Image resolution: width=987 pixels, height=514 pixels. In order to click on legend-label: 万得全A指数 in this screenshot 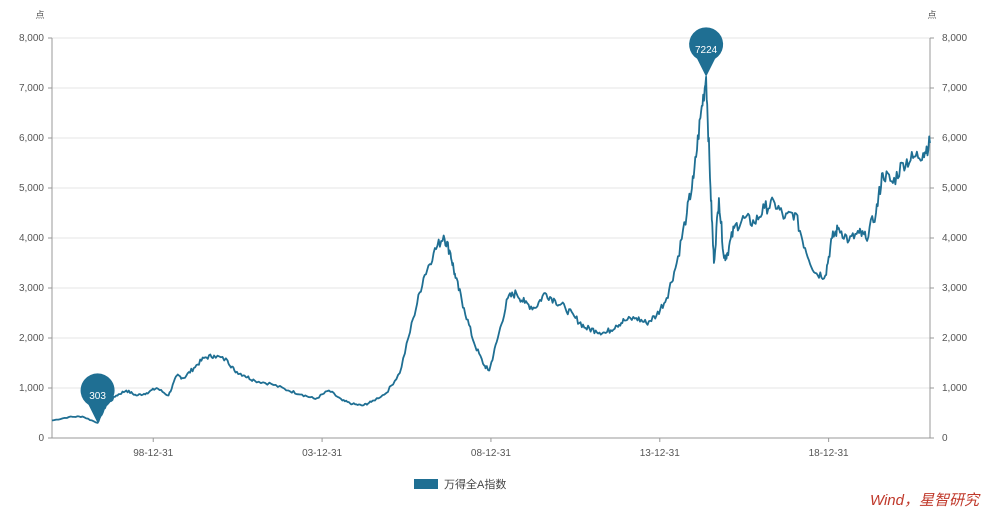, I will do `click(475, 485)`.